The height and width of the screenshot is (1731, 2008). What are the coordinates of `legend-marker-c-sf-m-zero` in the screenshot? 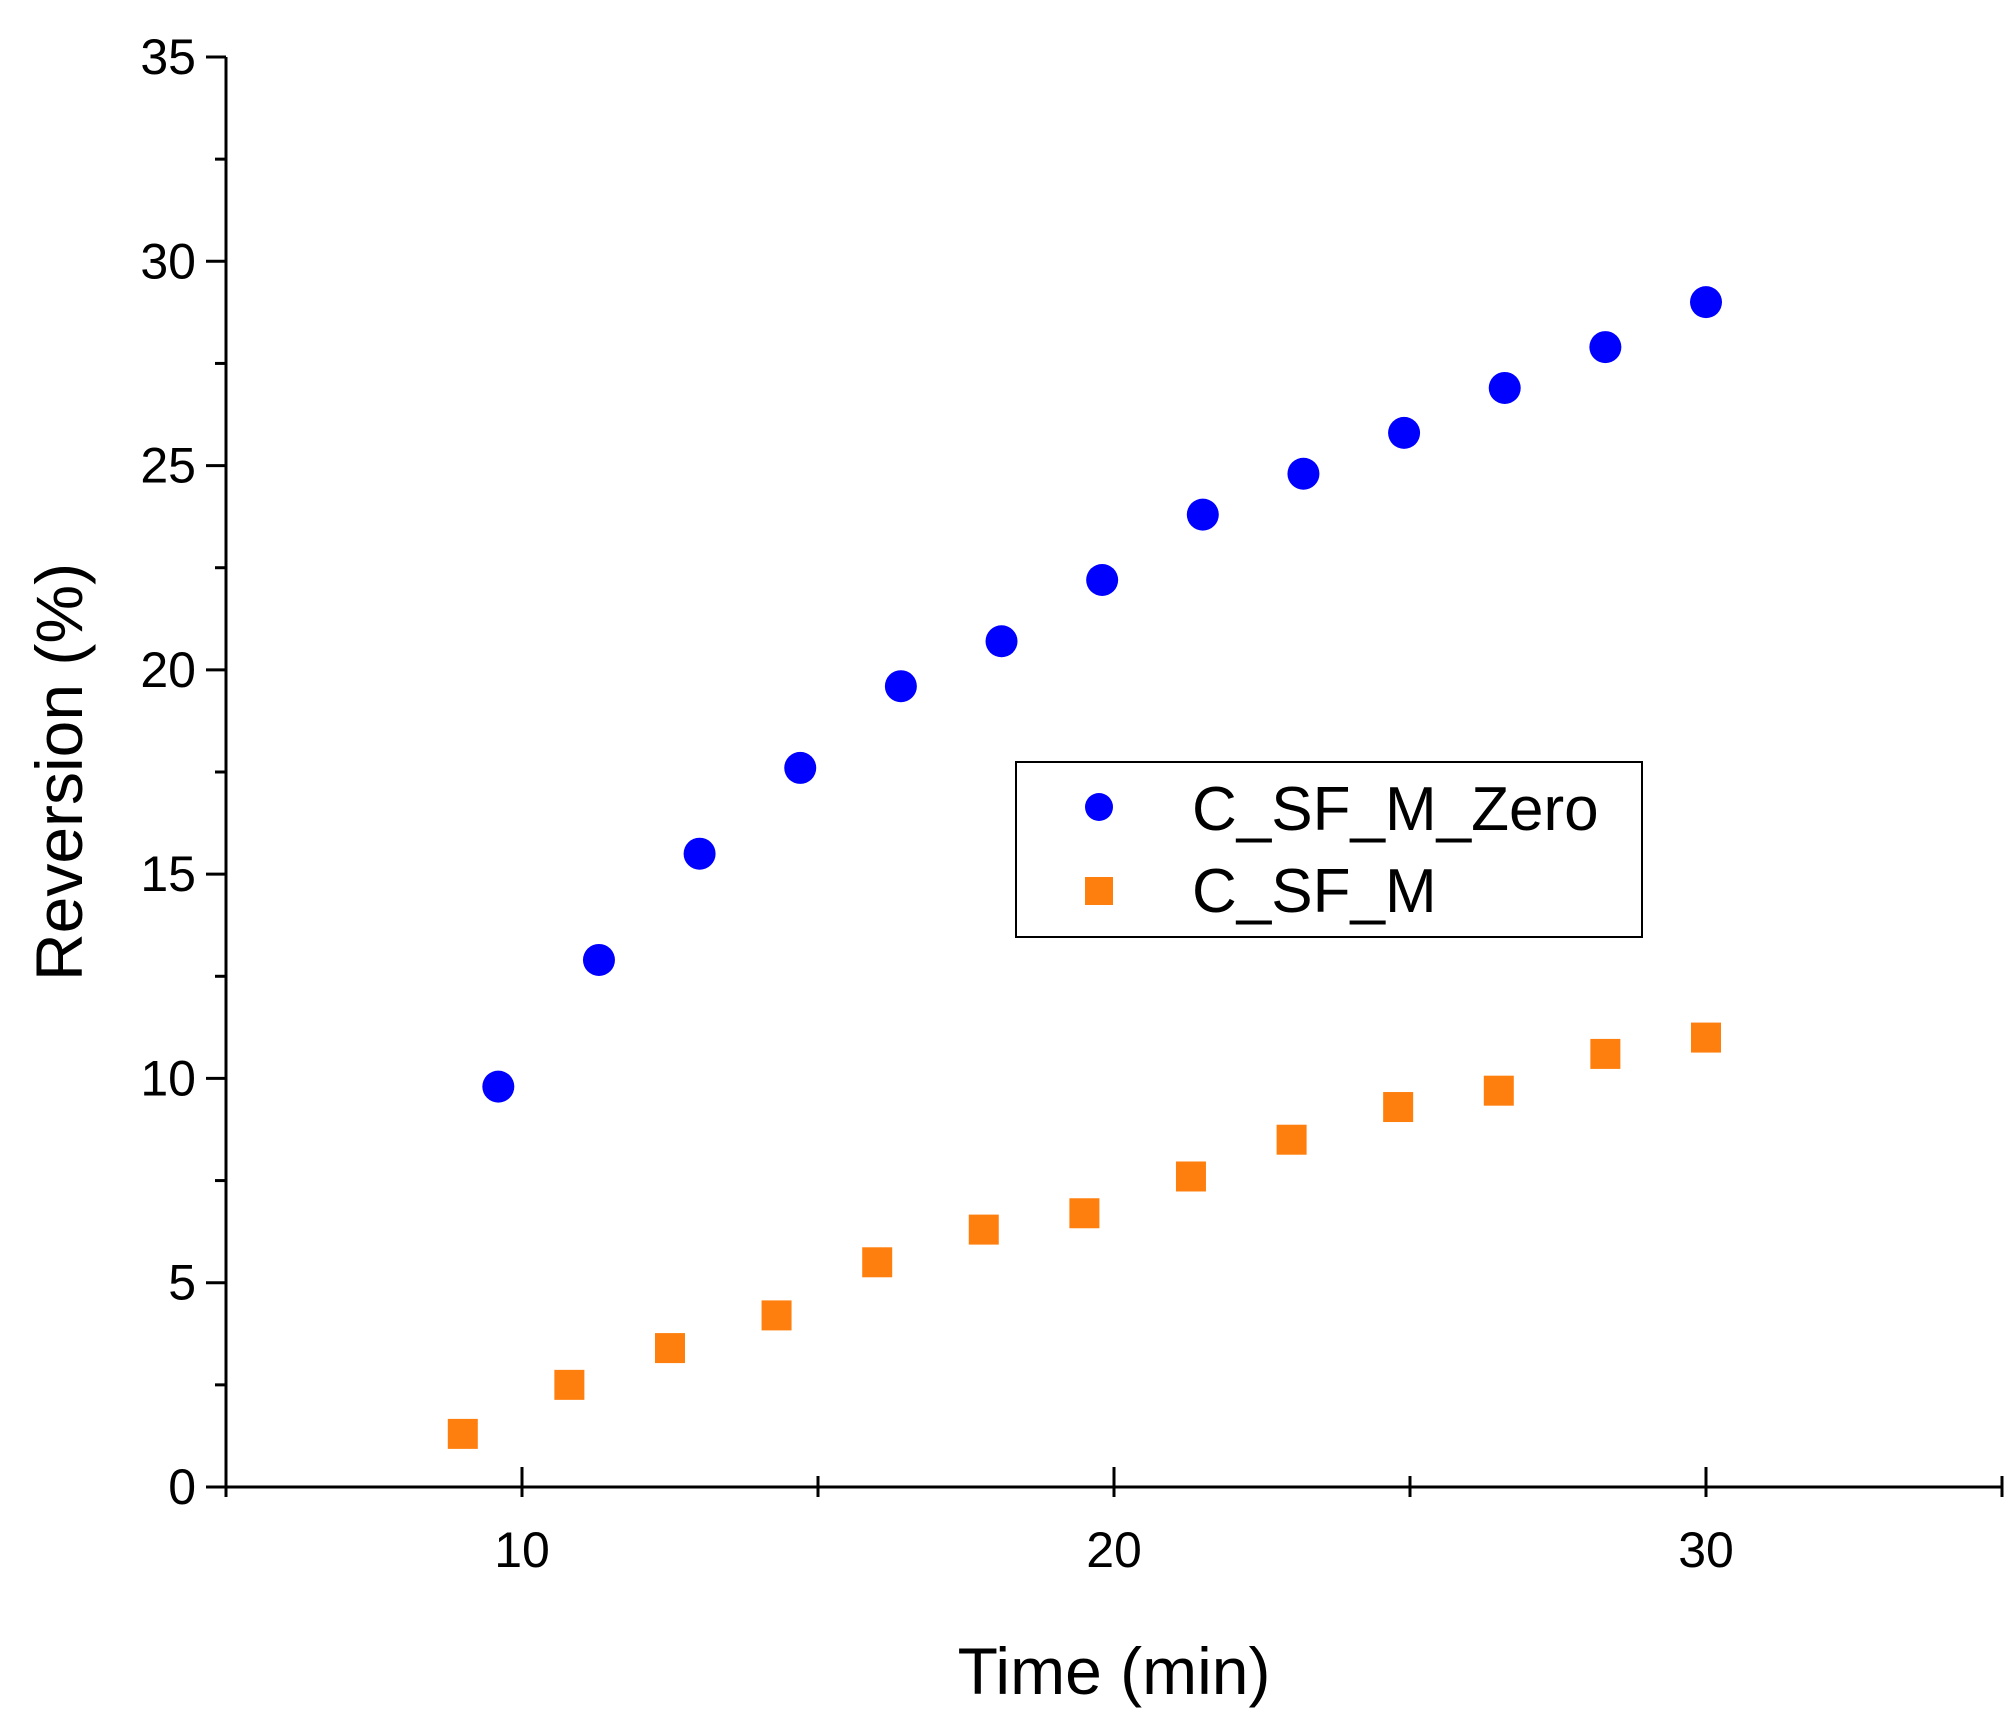 It's located at (1099, 807).